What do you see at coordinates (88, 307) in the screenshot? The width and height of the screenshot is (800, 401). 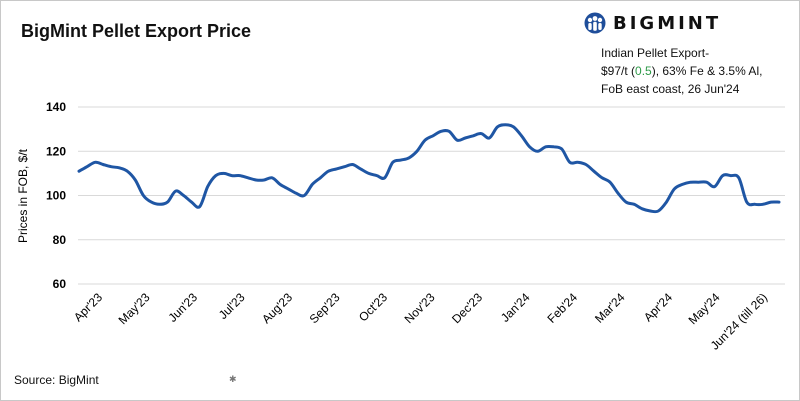 I see `x-tick-label: Apr'23` at bounding box center [88, 307].